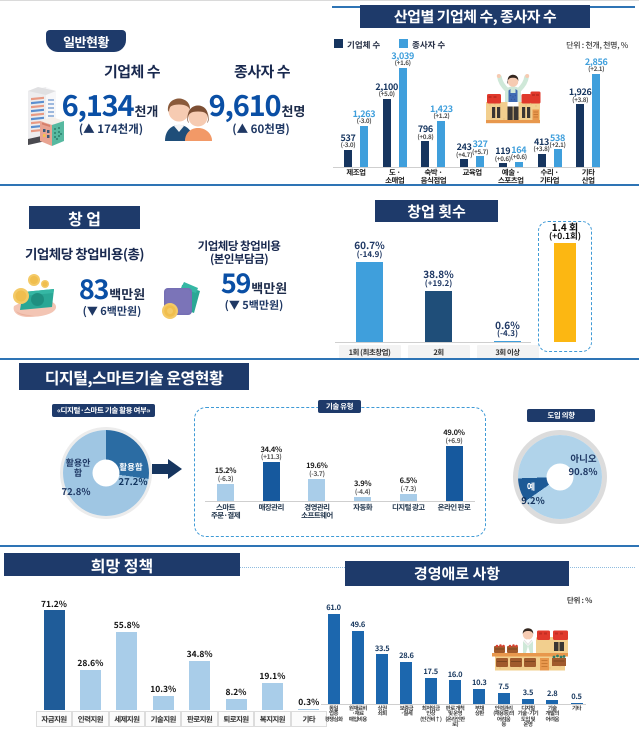  Describe the element at coordinates (333, 713) in the screenshot. I see `bar-category-label: 동일 업종 경쟁심화` at that location.